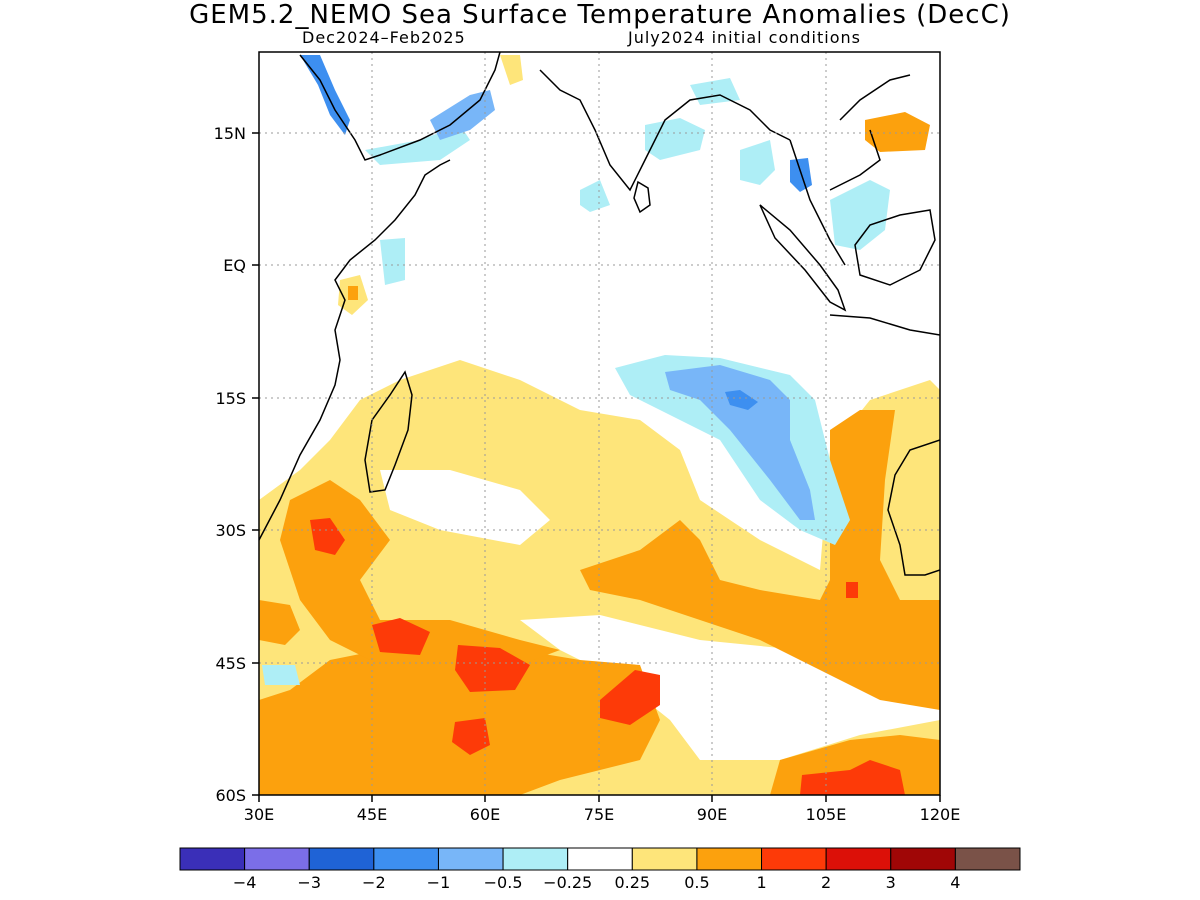 The width and height of the screenshot is (1200, 900). I want to click on coastline-sri-lanka, so click(642, 197).